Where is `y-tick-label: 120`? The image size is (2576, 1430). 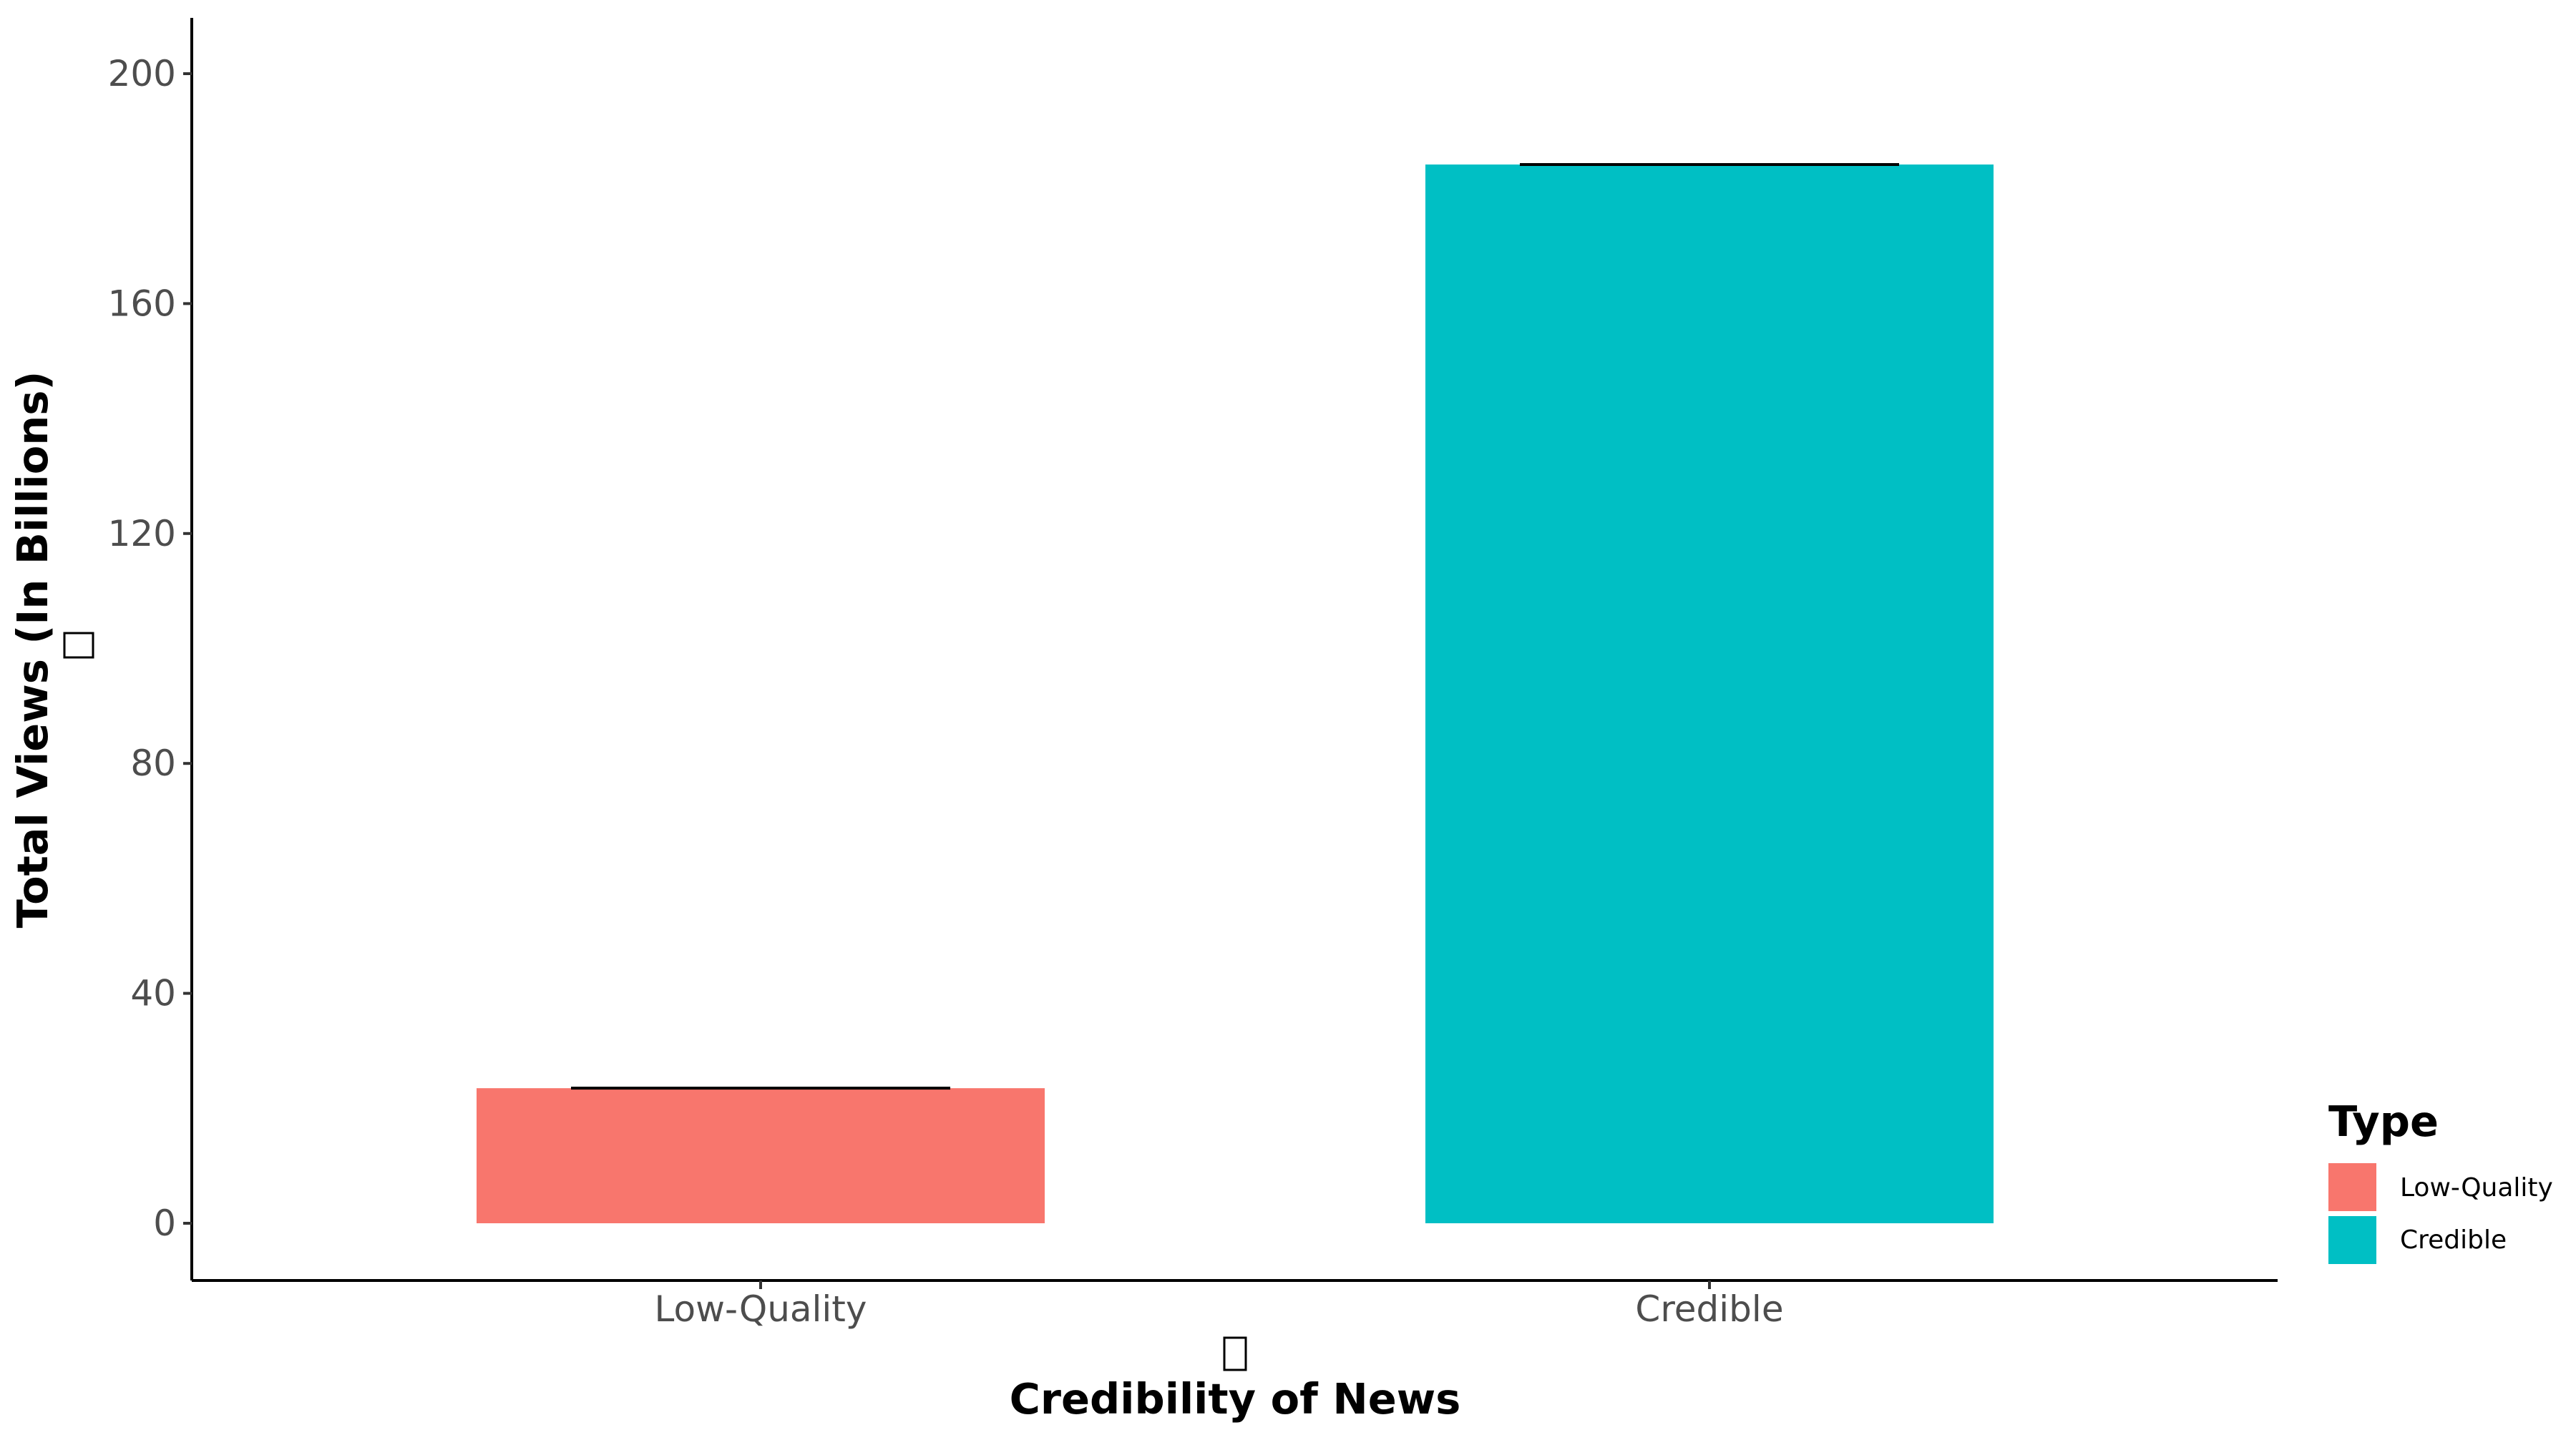 y-tick-label: 120 is located at coordinates (142, 533).